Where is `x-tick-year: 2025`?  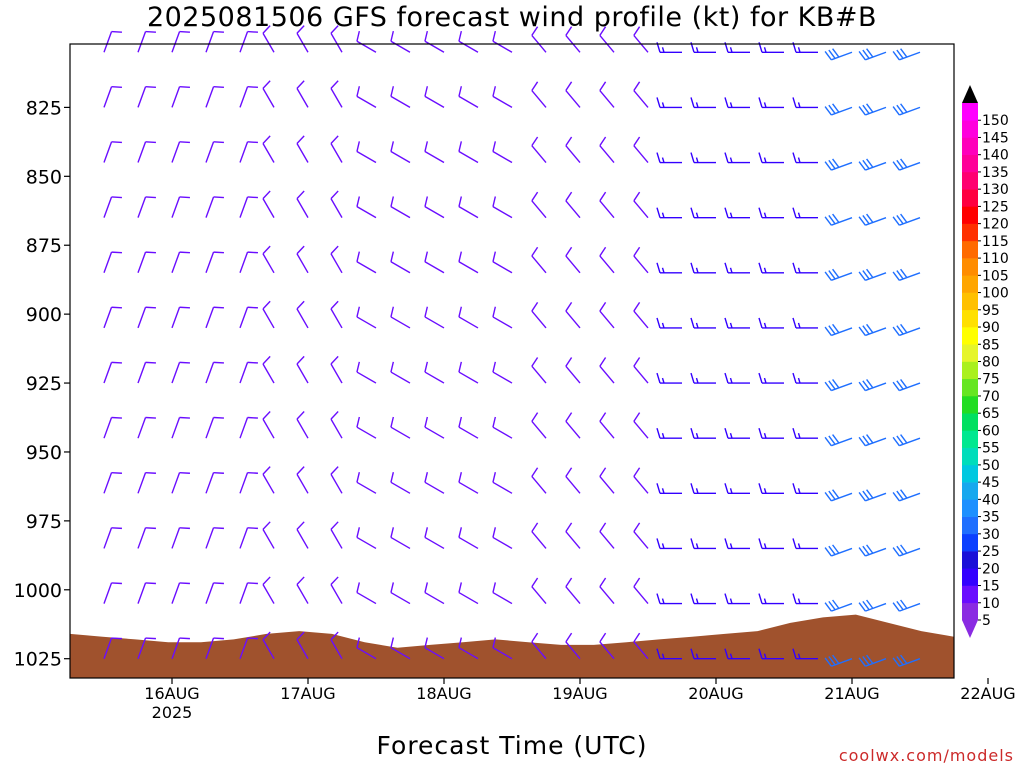 x-tick-year: 2025 is located at coordinates (172, 712).